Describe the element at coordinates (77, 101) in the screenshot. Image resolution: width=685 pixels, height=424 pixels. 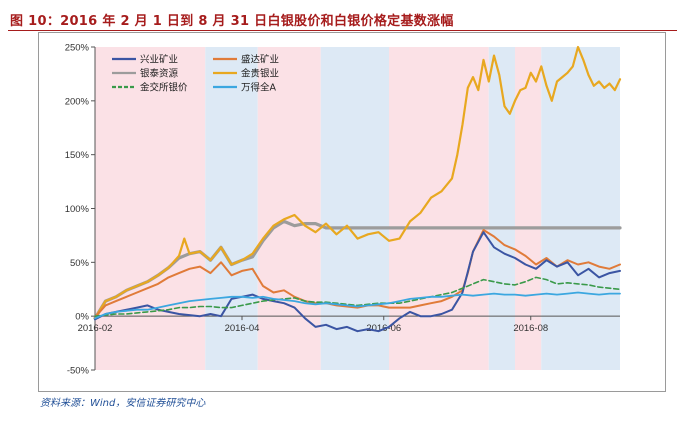
I see `y-tick-label: 200%` at that location.